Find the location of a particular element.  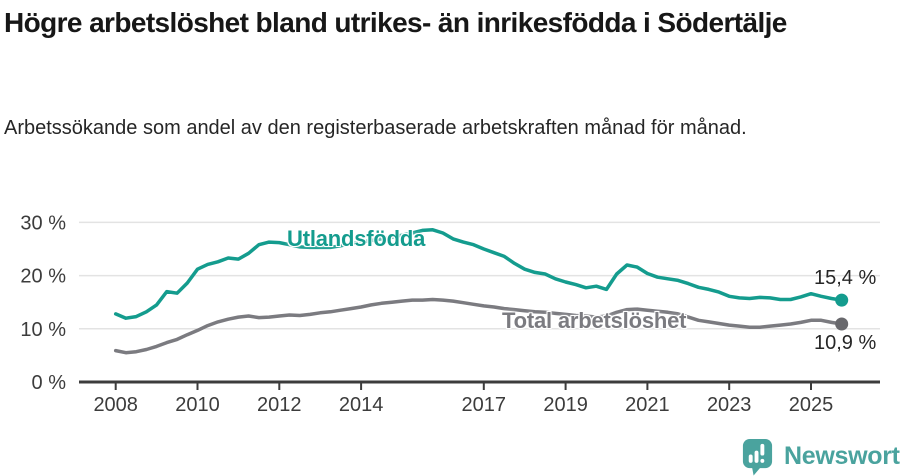

x-axis-tick-label: 2008 is located at coordinates (115, 405).